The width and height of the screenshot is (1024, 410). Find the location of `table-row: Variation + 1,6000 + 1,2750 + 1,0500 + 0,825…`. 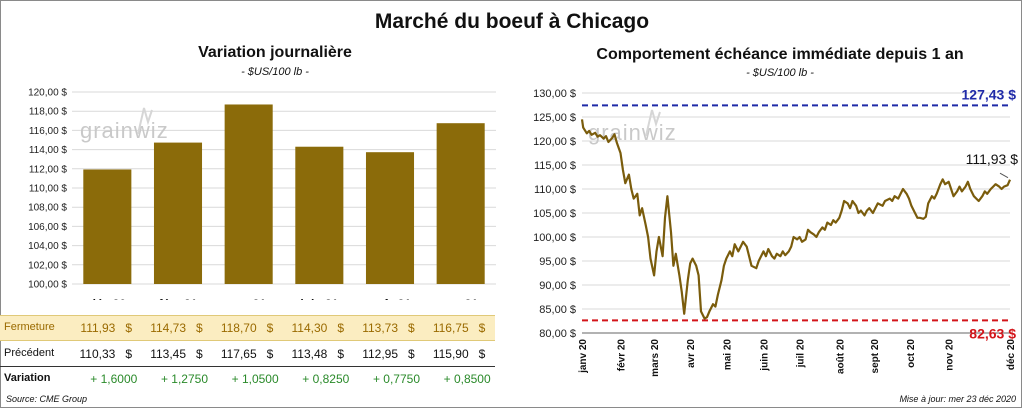

table-row: Variation + 1,6000 + 1,2750 + 1,0500 + 0,825… is located at coordinates (247, 379).